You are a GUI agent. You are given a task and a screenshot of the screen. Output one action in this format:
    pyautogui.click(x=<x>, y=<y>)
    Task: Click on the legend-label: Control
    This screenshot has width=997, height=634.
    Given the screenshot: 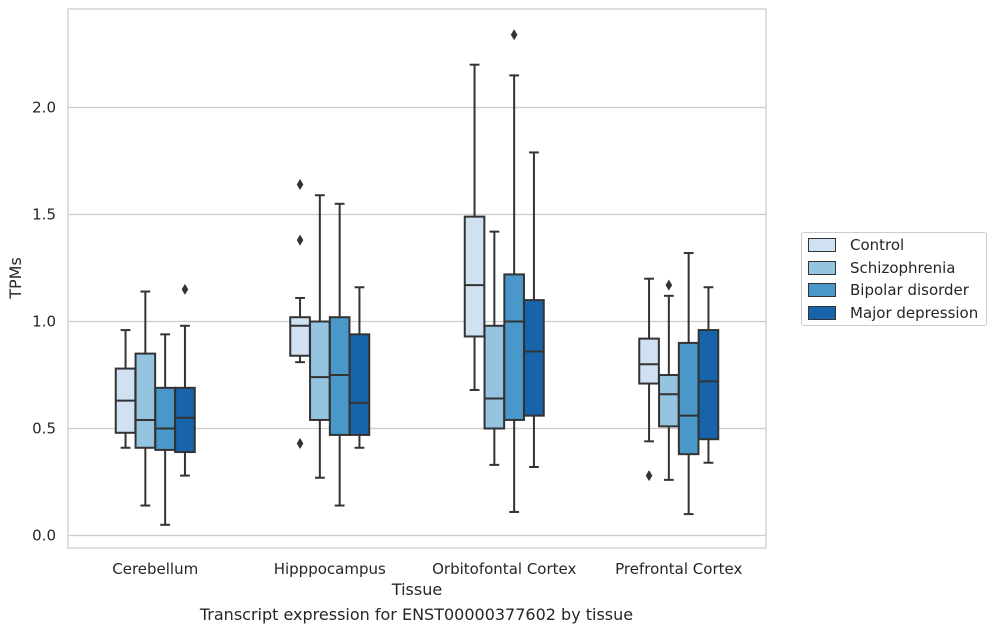 What is the action you would take?
    pyautogui.click(x=877, y=245)
    